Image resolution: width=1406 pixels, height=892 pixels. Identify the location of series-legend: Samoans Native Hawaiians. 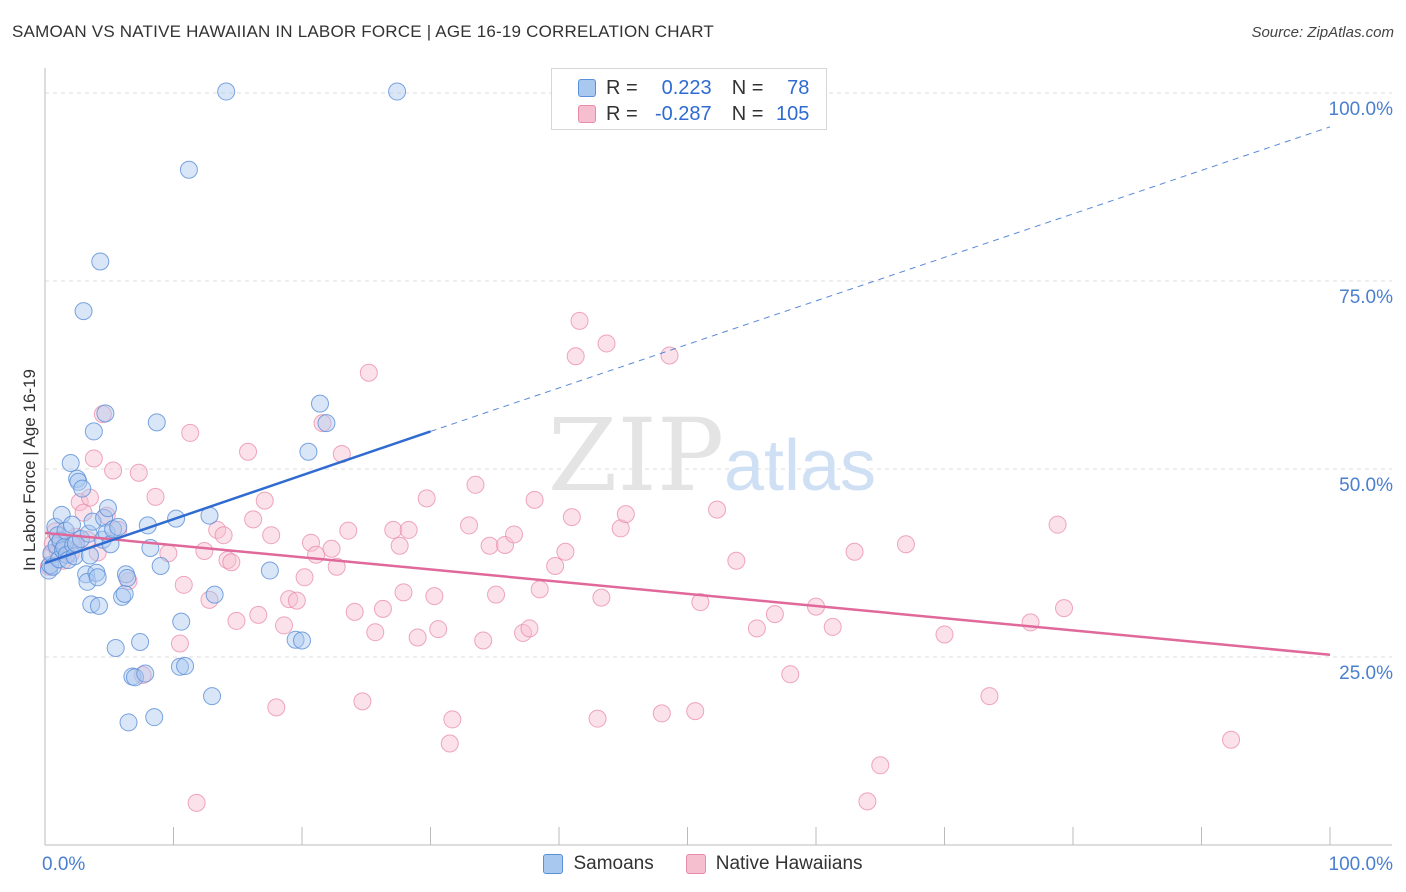
(703, 864).